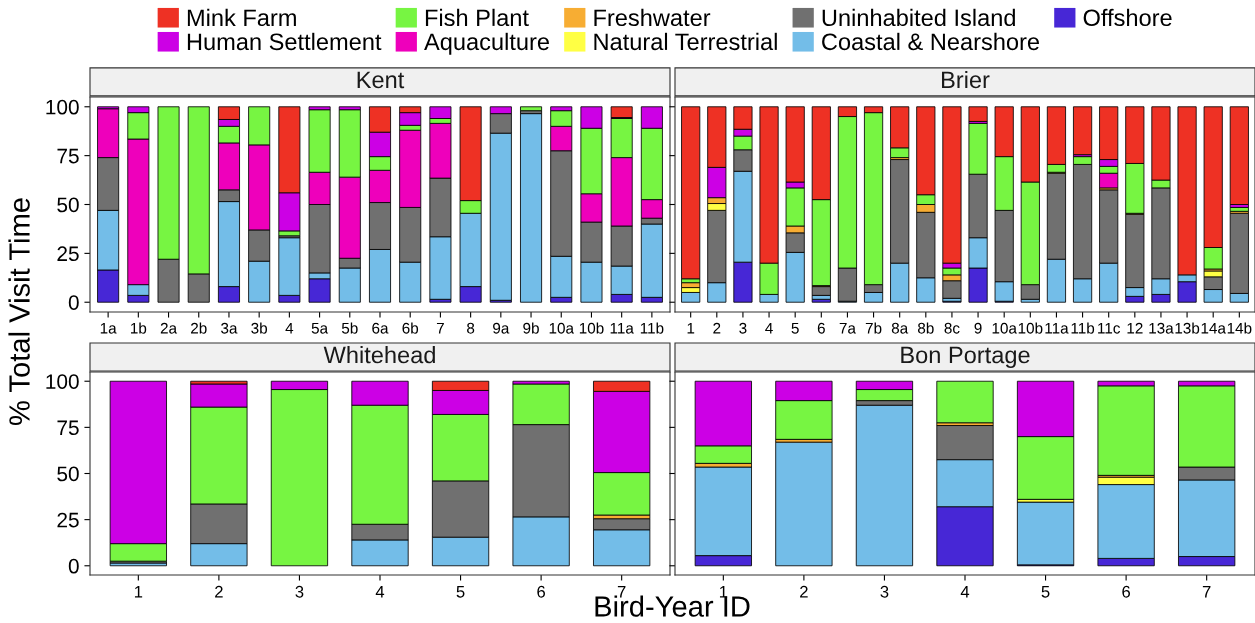  I want to click on chart-title: Brier, so click(966, 79).